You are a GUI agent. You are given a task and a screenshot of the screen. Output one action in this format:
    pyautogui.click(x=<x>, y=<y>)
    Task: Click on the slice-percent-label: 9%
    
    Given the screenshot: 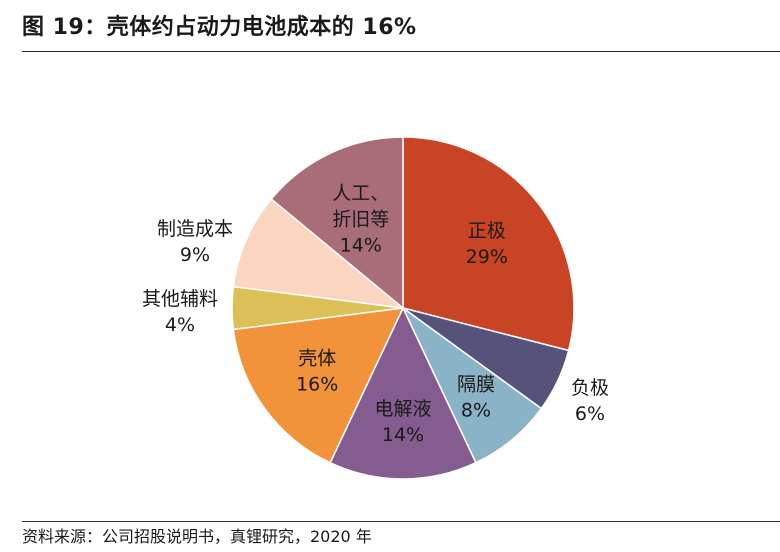 What is the action you would take?
    pyautogui.click(x=195, y=255)
    